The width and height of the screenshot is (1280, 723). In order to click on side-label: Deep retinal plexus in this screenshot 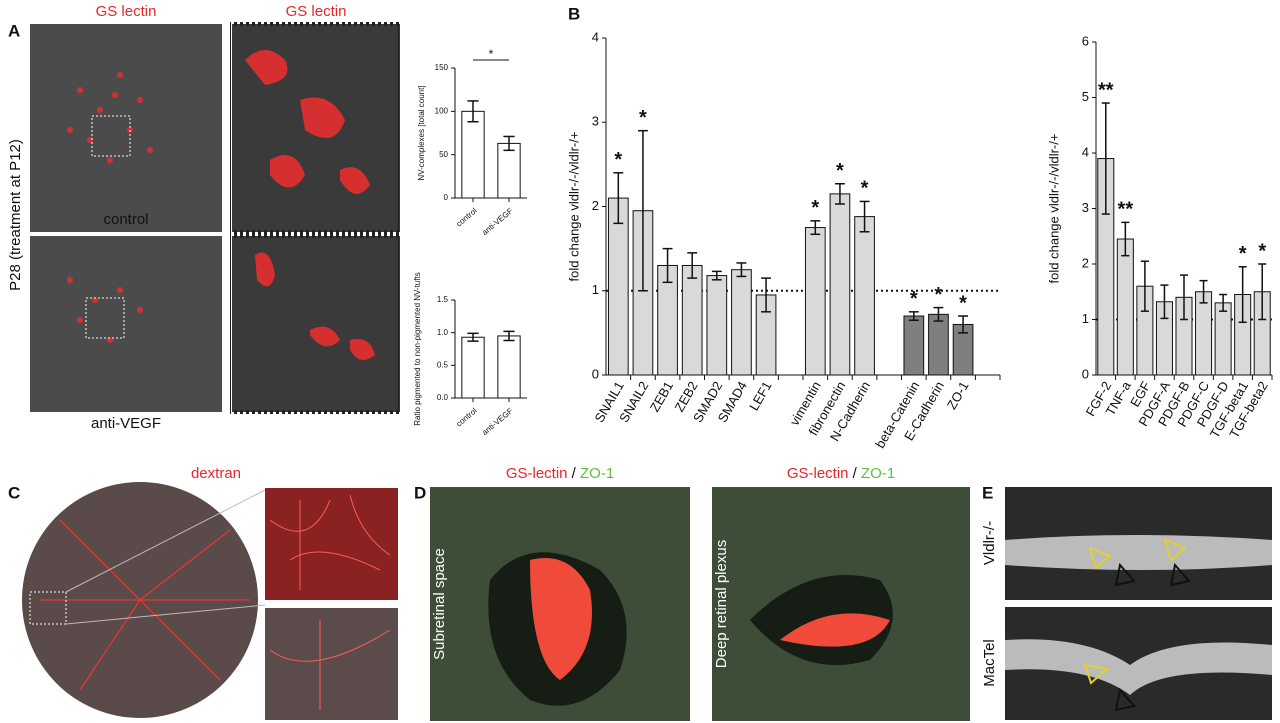, I will do `click(721, 604)`.